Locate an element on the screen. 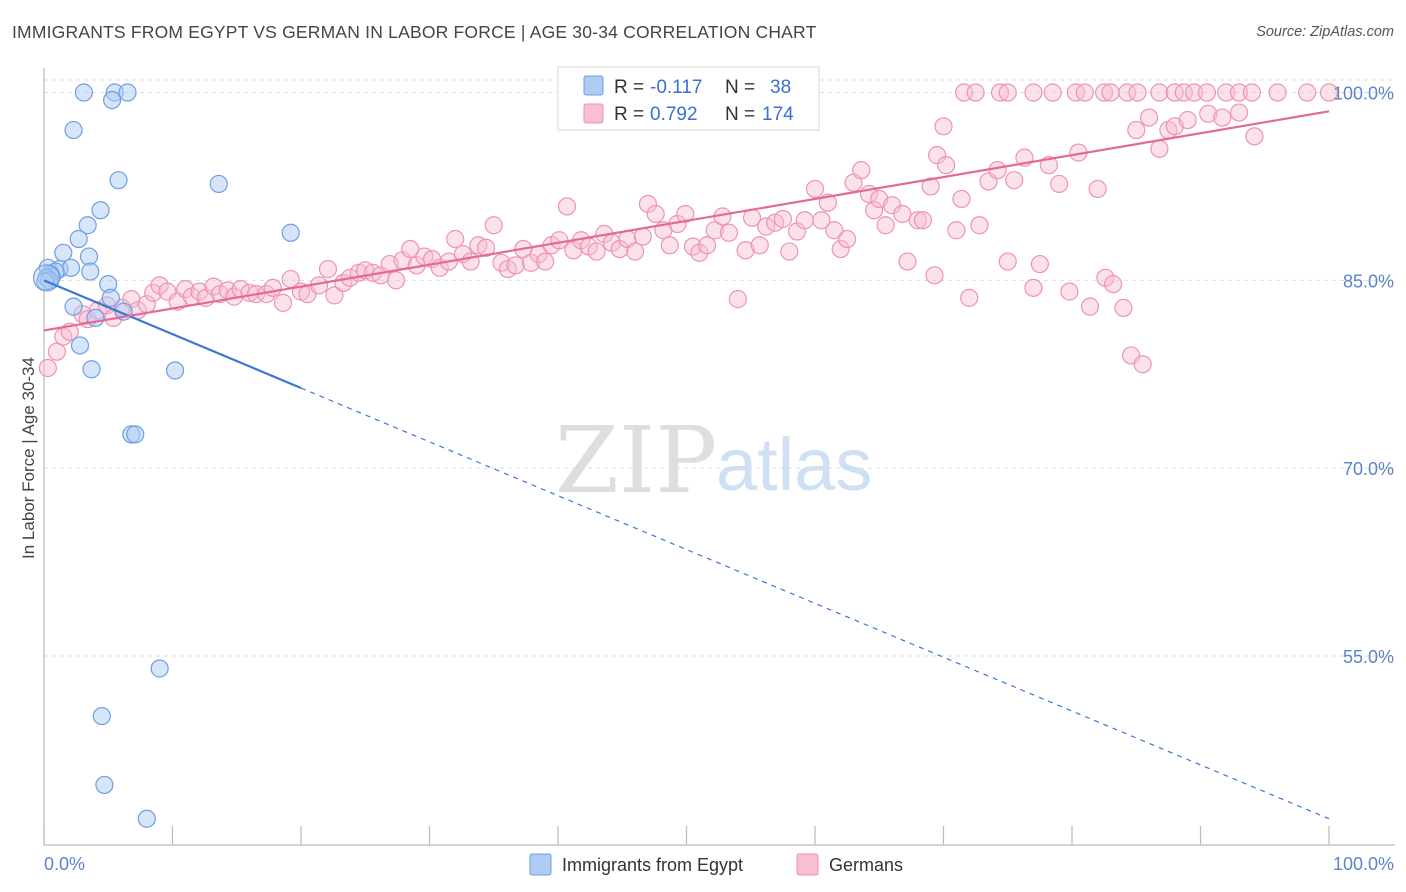  x-tick-label-min: 0.0% is located at coordinates (64, 864).